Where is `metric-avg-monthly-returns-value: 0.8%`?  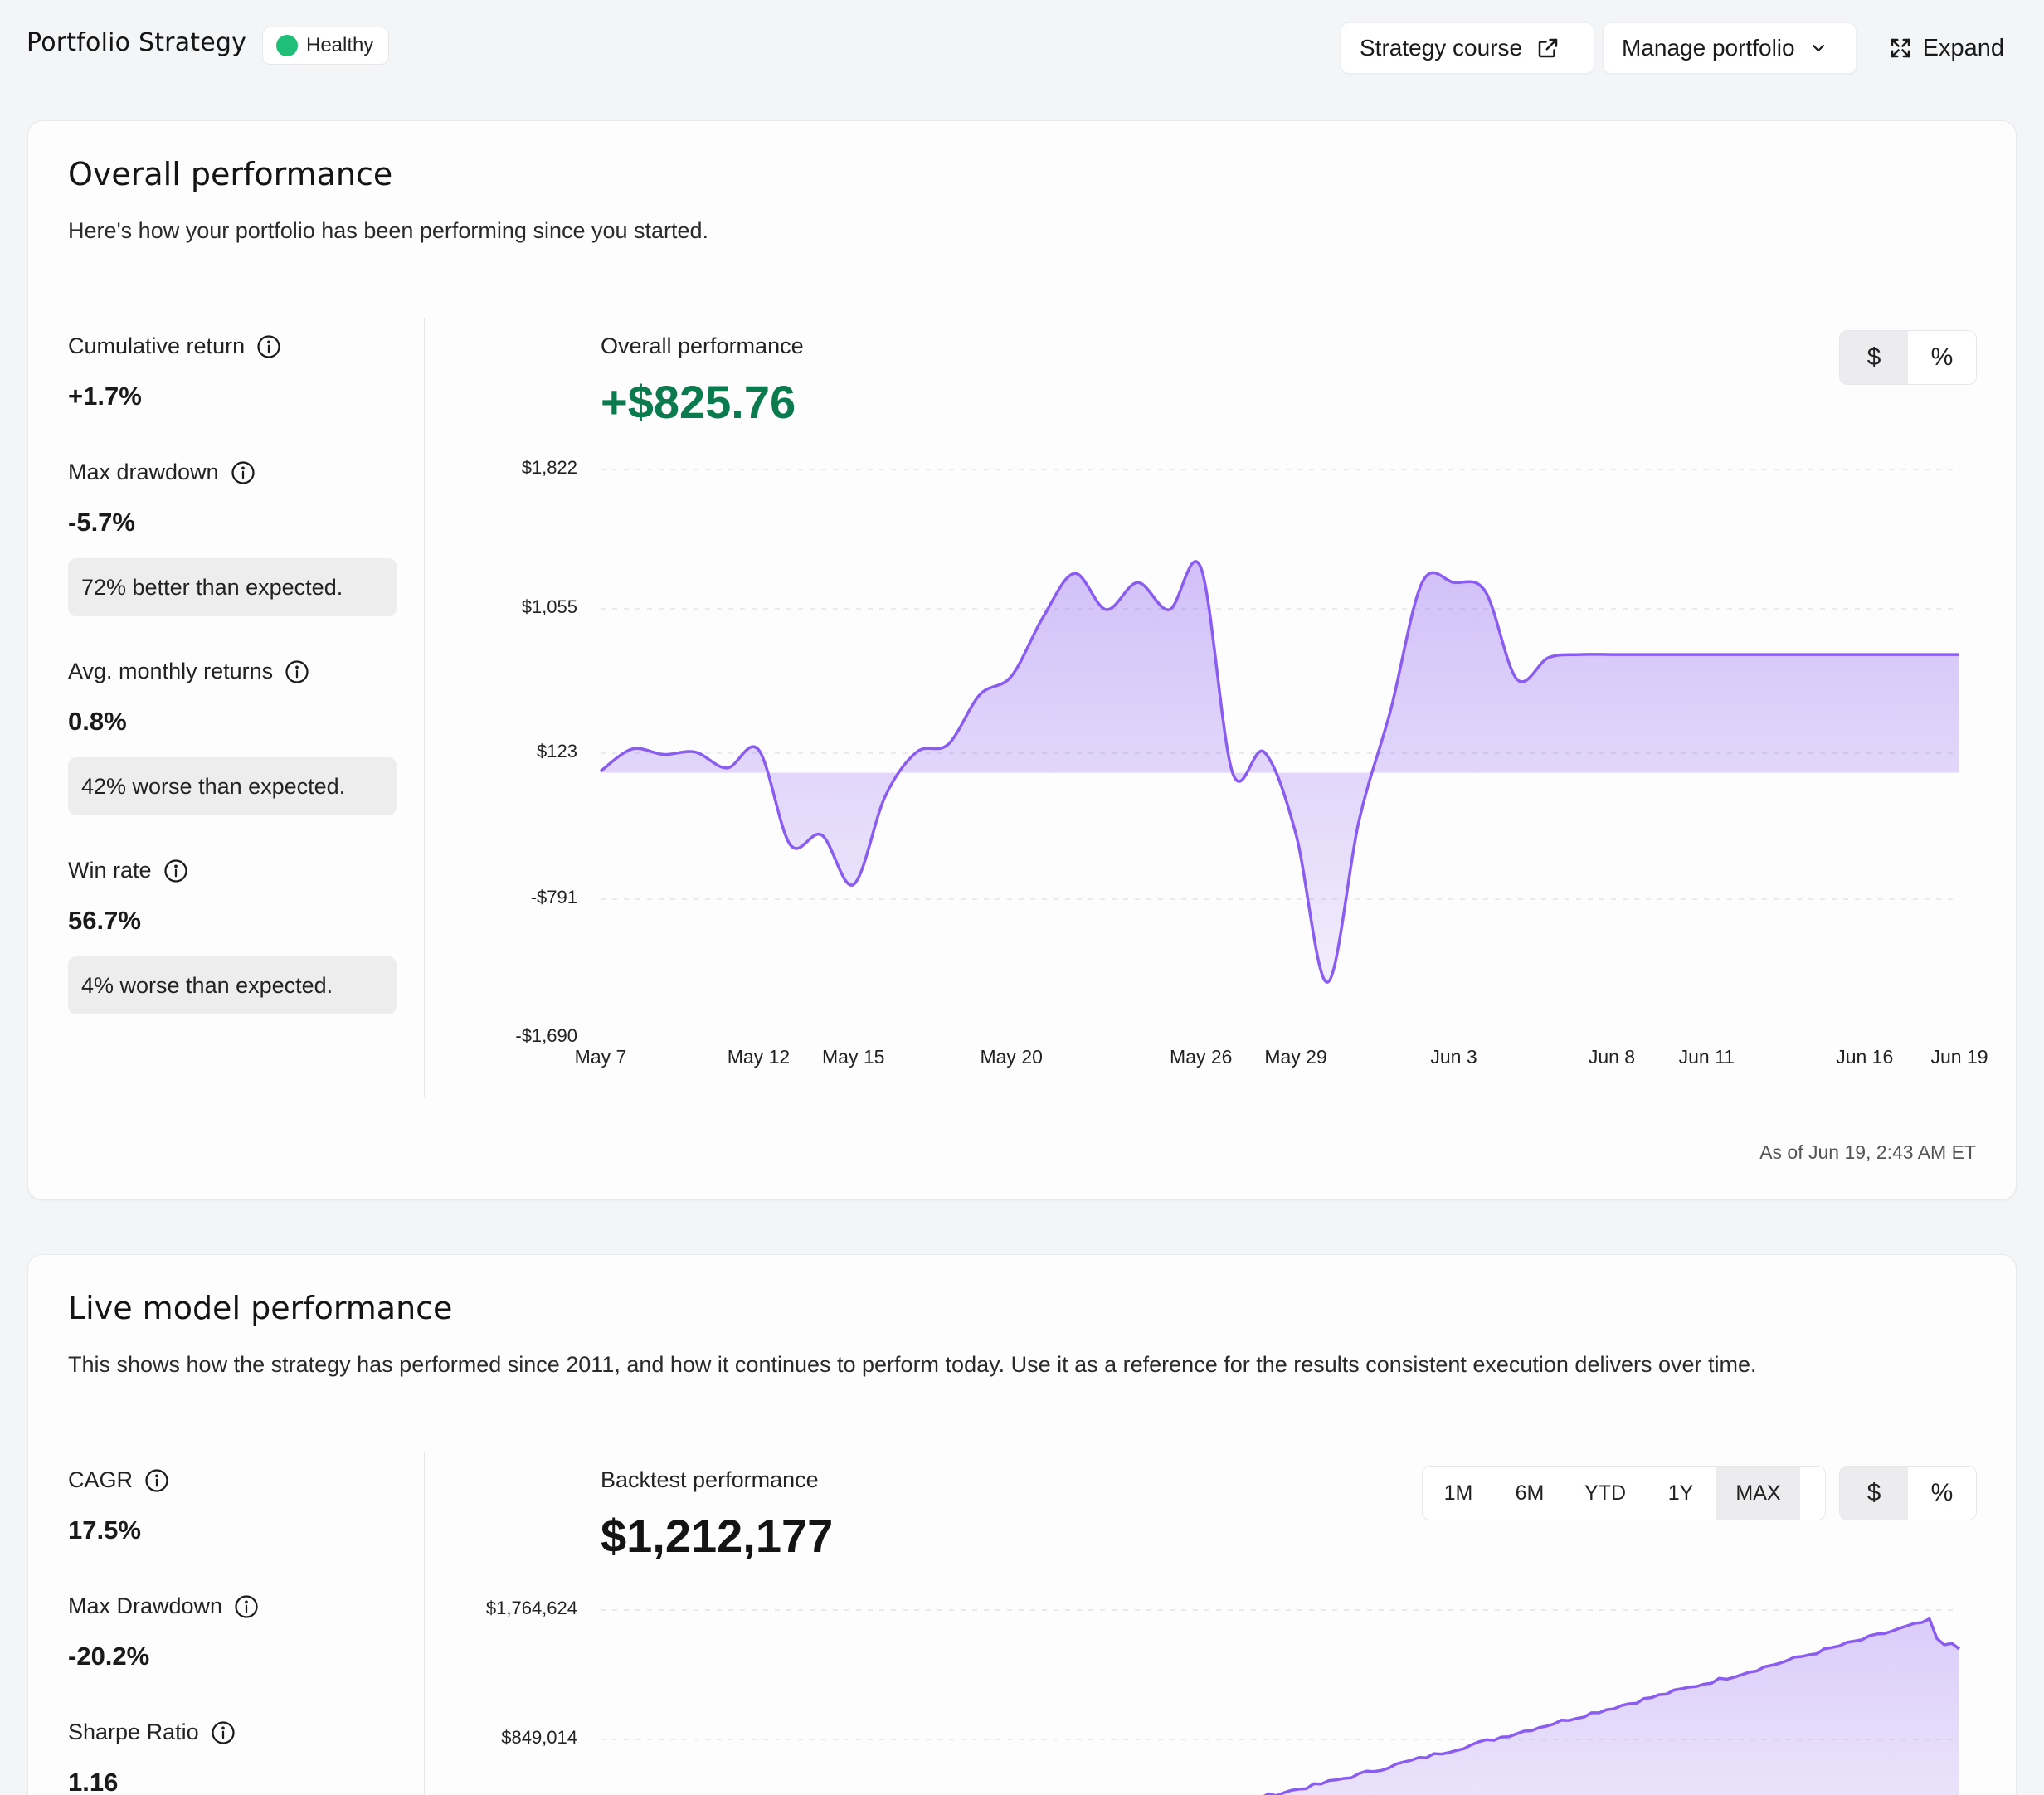 metric-avg-monthly-returns-value: 0.8% is located at coordinates (97, 721).